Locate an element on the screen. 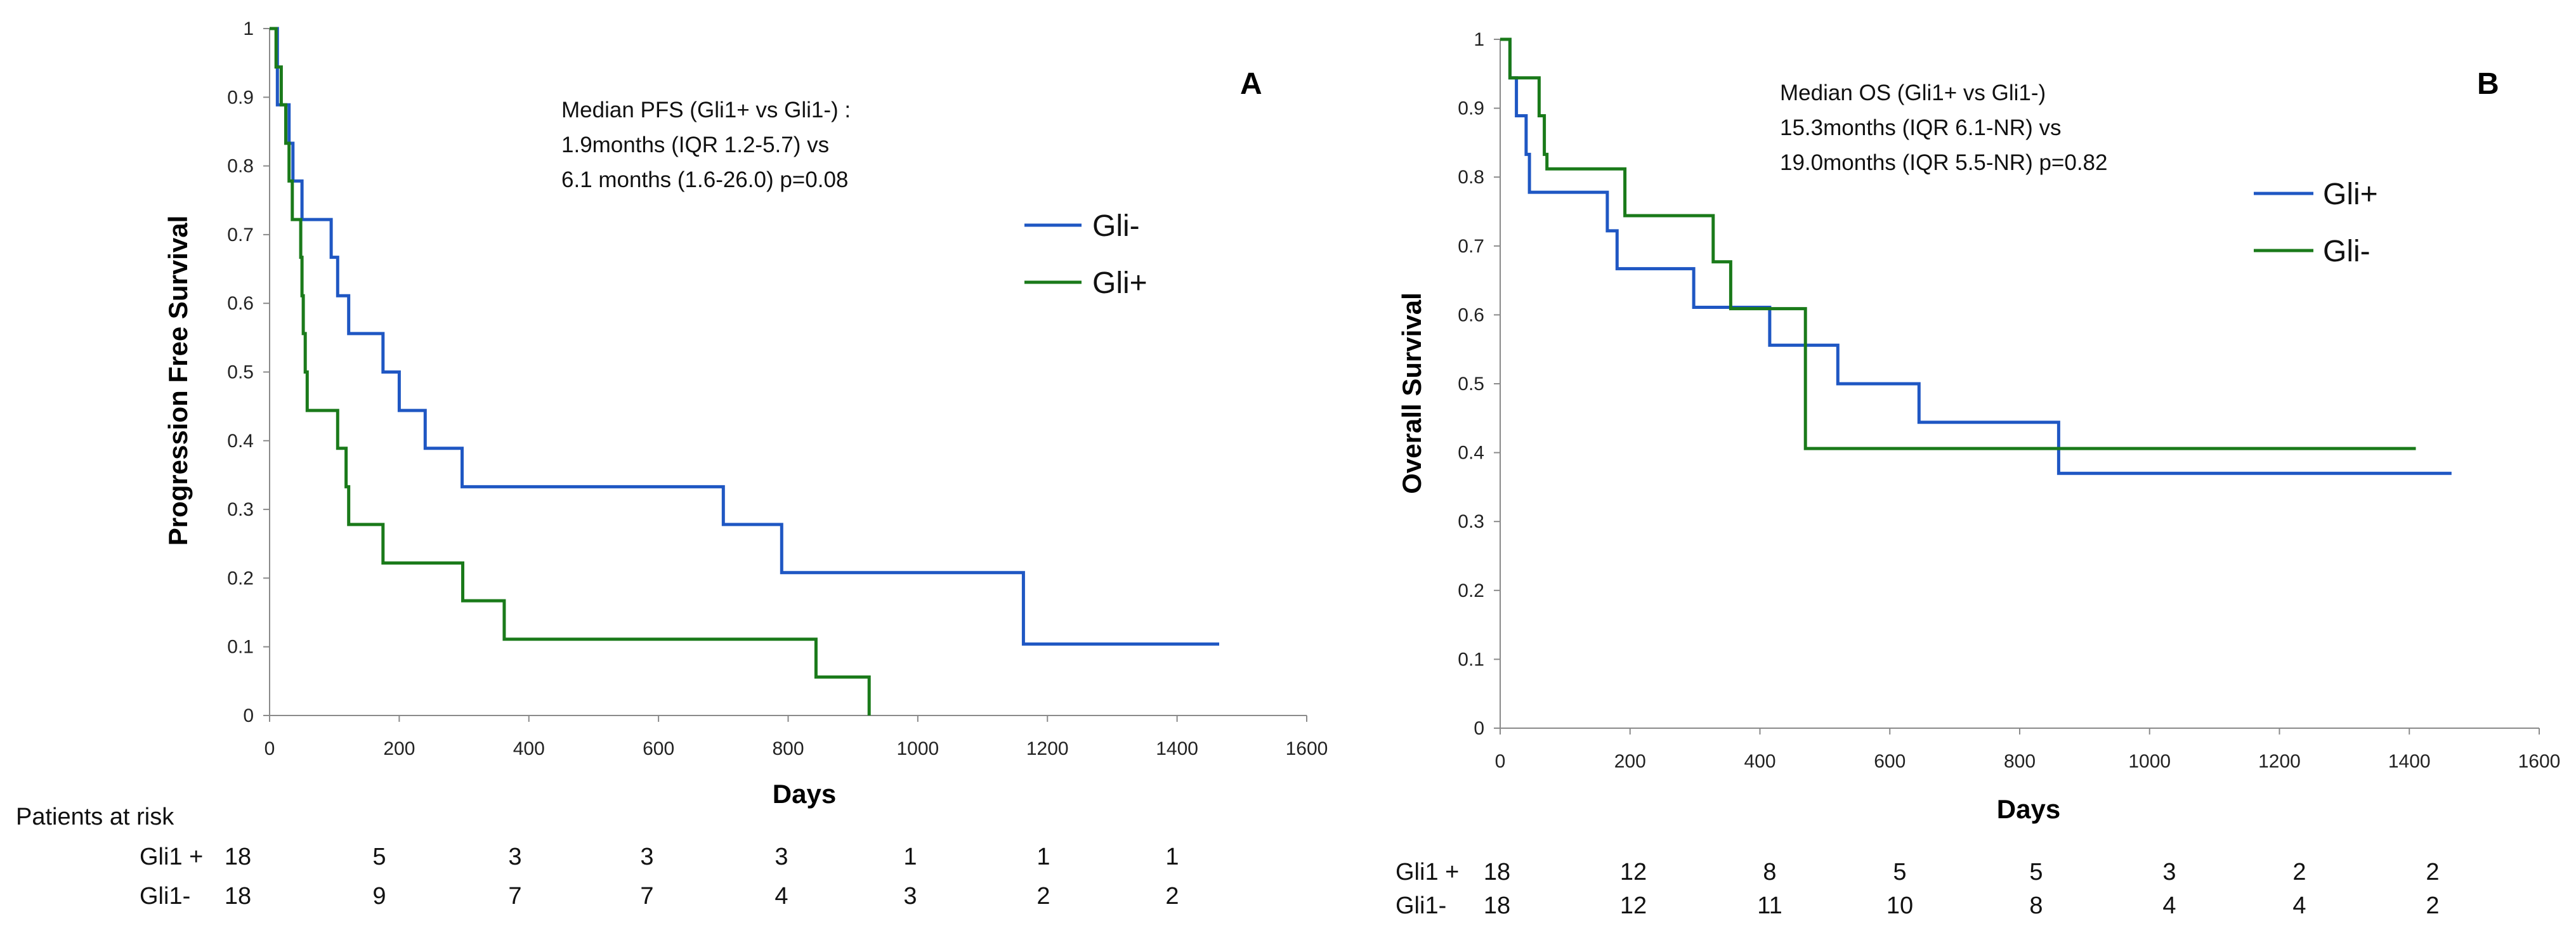 The height and width of the screenshot is (947, 2576). chart-b-xtick-label: 600 is located at coordinates (1890, 761).